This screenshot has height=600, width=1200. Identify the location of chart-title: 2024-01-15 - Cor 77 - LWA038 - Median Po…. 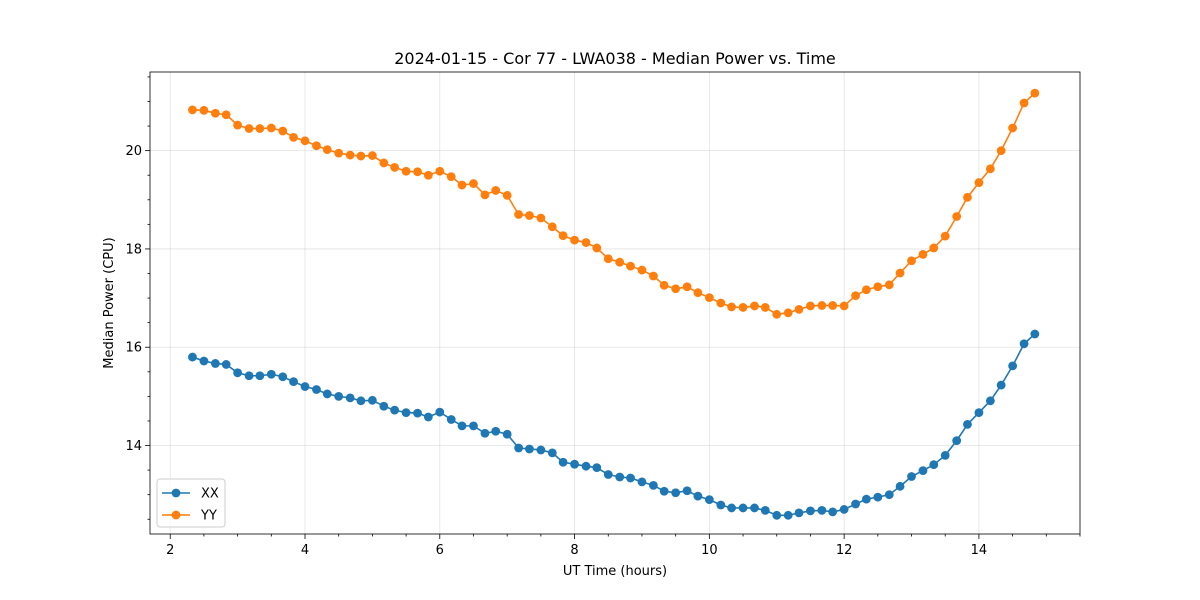
(615, 58).